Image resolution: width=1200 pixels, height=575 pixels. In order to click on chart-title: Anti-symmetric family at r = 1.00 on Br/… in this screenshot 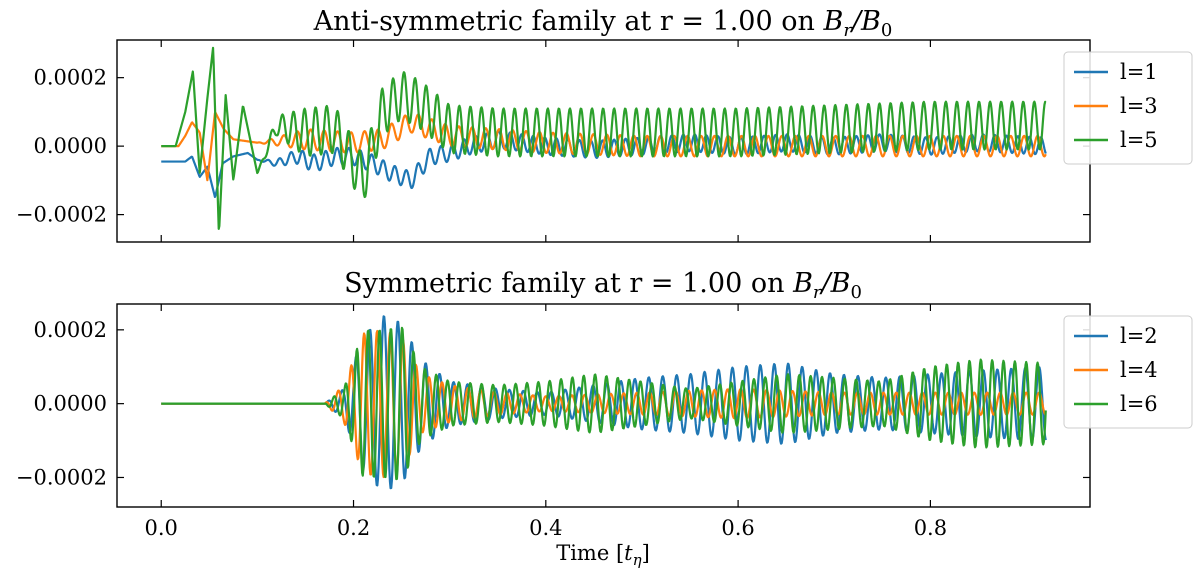, I will do `click(603, 23)`.